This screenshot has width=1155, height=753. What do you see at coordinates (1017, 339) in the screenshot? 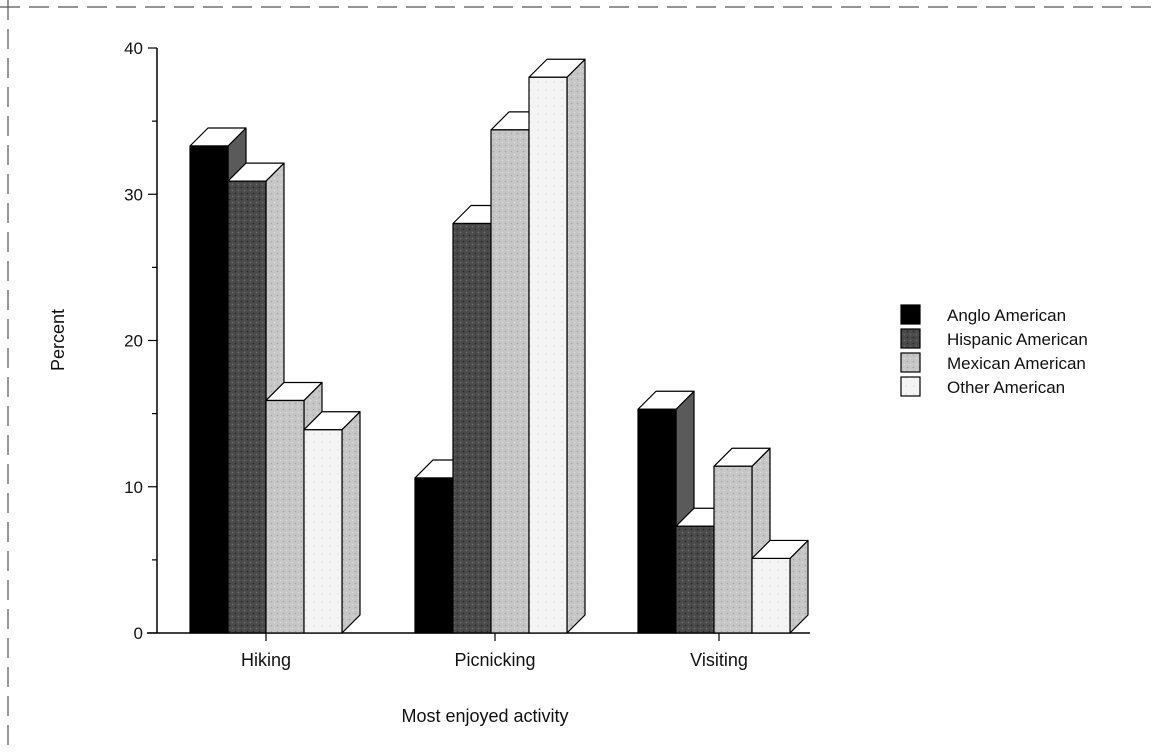
I see `legend-label: Hispanic American` at bounding box center [1017, 339].